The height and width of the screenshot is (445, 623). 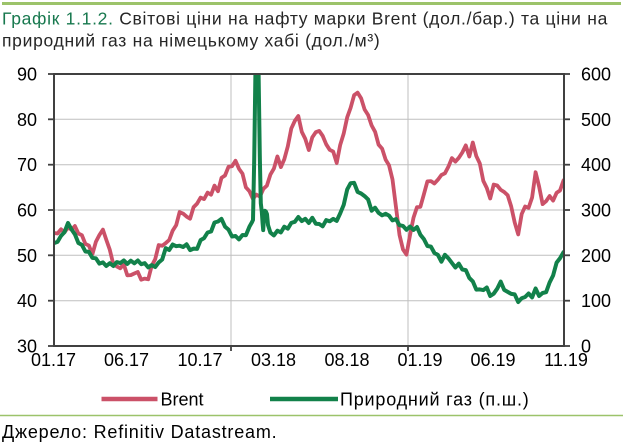 I want to click on svg-text: 80, so click(x=27, y=120).